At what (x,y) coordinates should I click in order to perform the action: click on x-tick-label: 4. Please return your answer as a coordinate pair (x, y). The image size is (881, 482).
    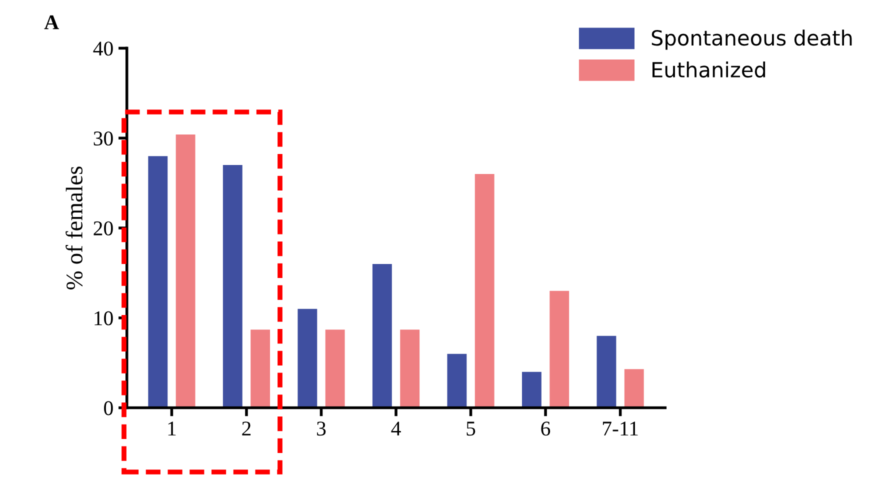
    Looking at the image, I should click on (396, 429).